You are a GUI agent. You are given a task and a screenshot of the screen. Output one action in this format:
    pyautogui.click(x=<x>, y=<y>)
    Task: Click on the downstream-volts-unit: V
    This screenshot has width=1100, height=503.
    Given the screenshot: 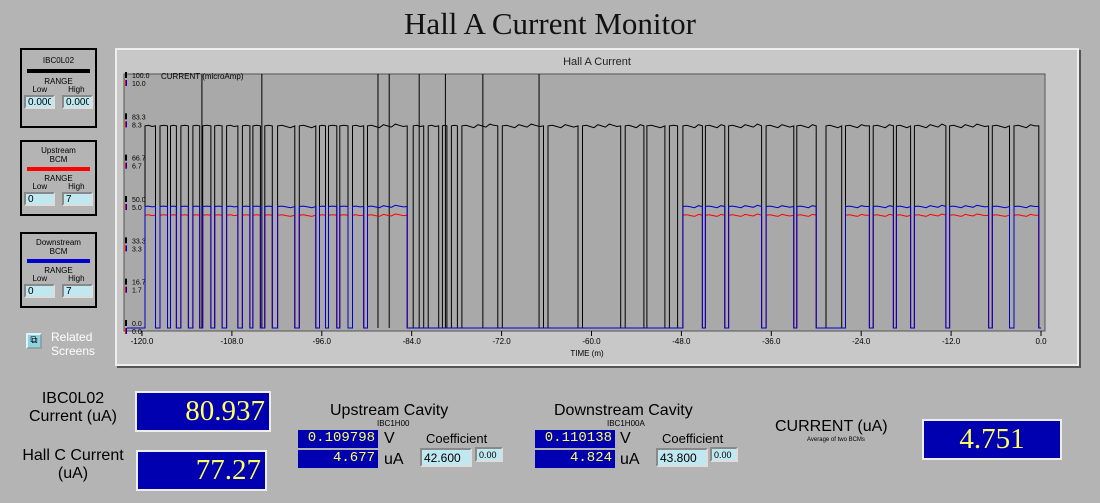 What is the action you would take?
    pyautogui.click(x=625, y=438)
    